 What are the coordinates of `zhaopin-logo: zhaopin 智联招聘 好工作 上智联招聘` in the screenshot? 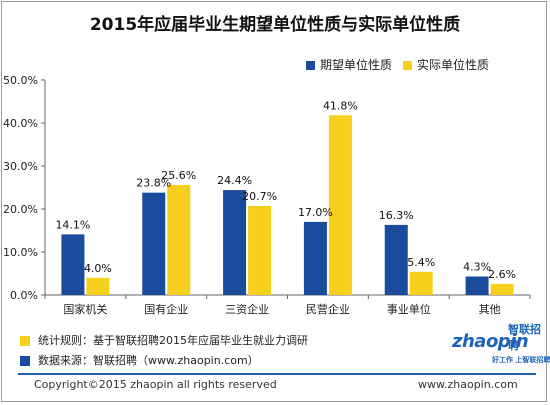 It's located at (501, 347).